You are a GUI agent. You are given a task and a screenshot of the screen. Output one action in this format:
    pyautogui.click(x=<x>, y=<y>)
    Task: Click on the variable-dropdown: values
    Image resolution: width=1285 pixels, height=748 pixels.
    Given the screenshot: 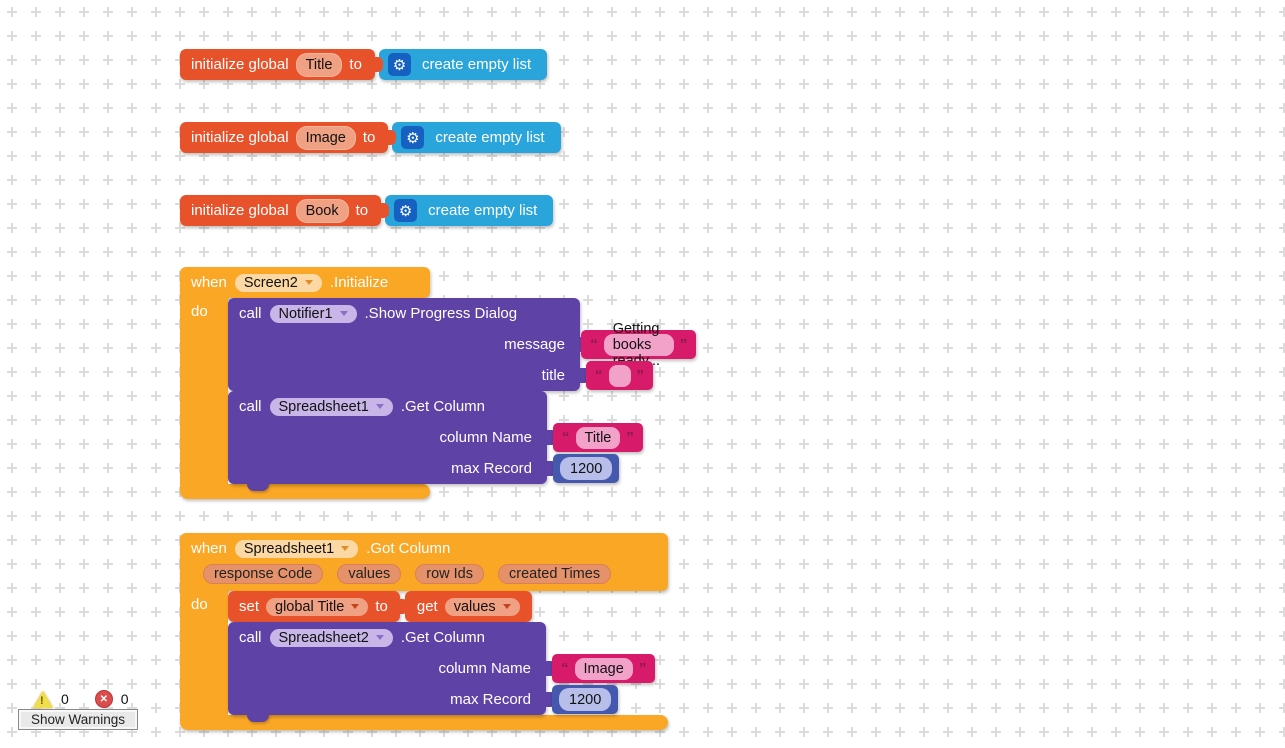 What is the action you would take?
    pyautogui.click(x=482, y=606)
    